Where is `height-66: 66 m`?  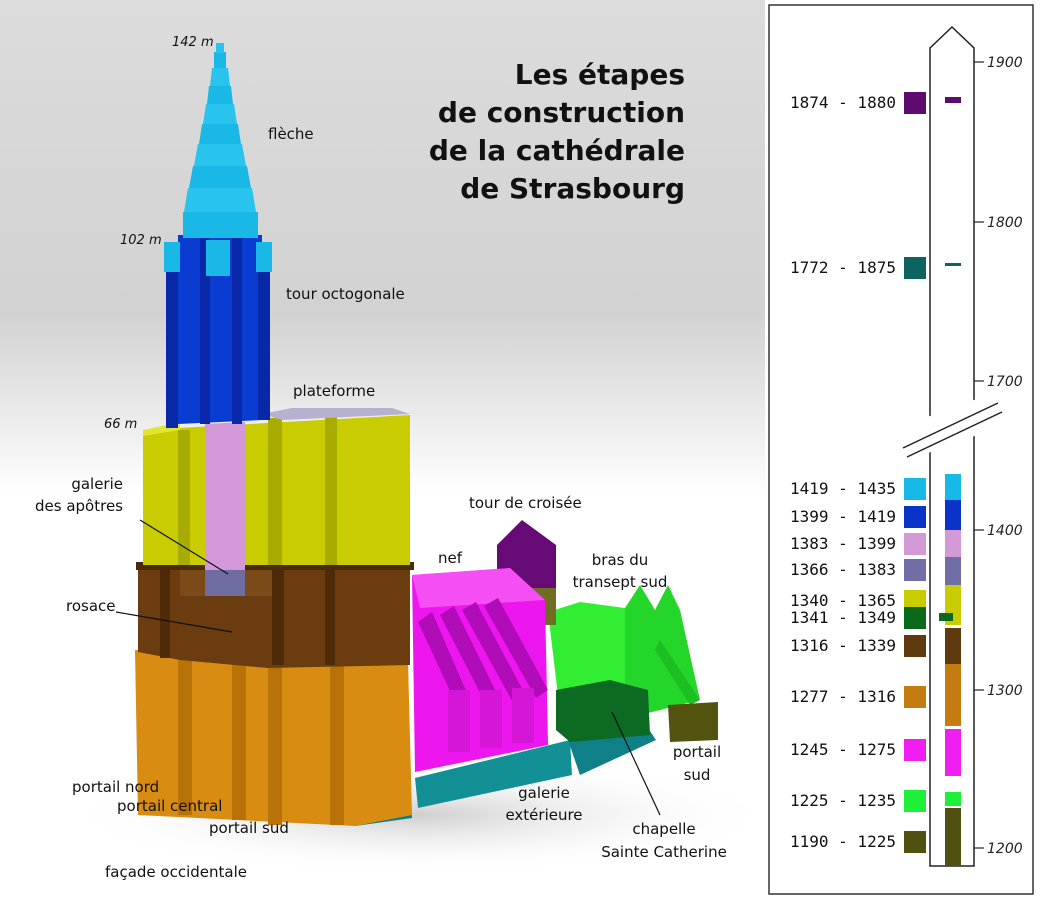
height-66: 66 m is located at coordinates (120, 424).